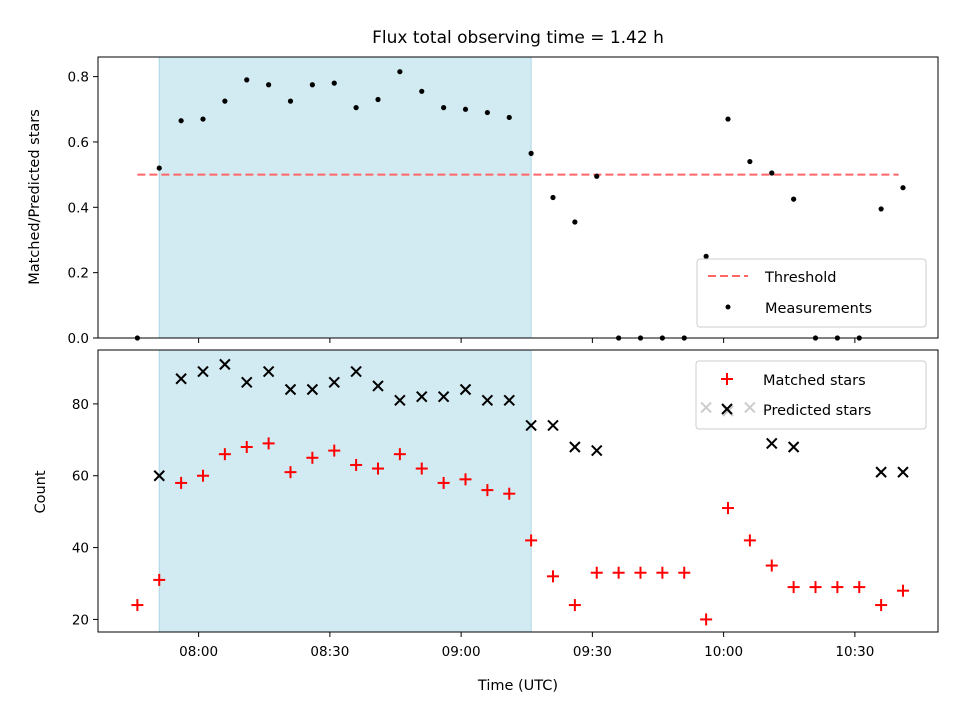 Image resolution: width=960 pixels, height=720 pixels. I want to click on bottom-ytick-label: 60, so click(80, 477).